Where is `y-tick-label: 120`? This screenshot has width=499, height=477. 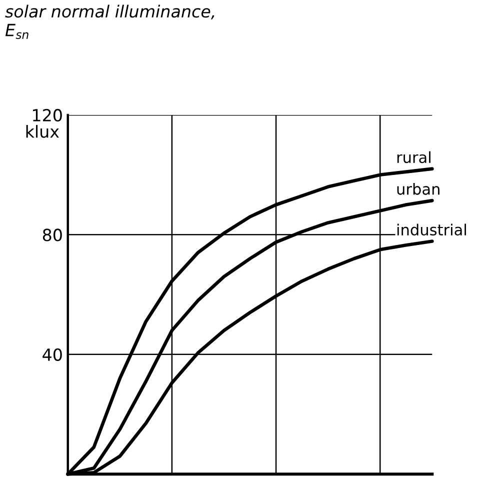
y-tick-label: 120 is located at coordinates (47, 115).